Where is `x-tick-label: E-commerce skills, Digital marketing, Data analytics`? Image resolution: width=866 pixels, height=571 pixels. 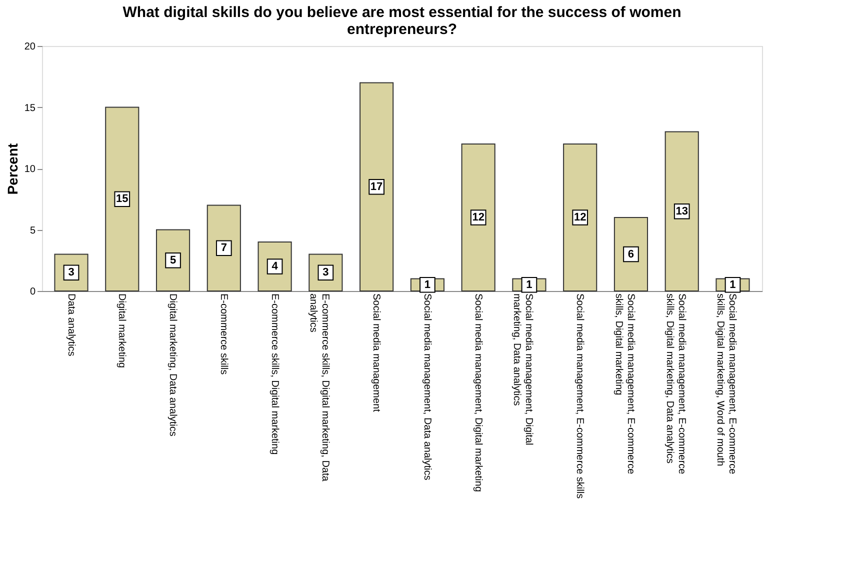 x-tick-label: E-commerce skills, Digital marketing, Data analytics is located at coordinates (319, 388).